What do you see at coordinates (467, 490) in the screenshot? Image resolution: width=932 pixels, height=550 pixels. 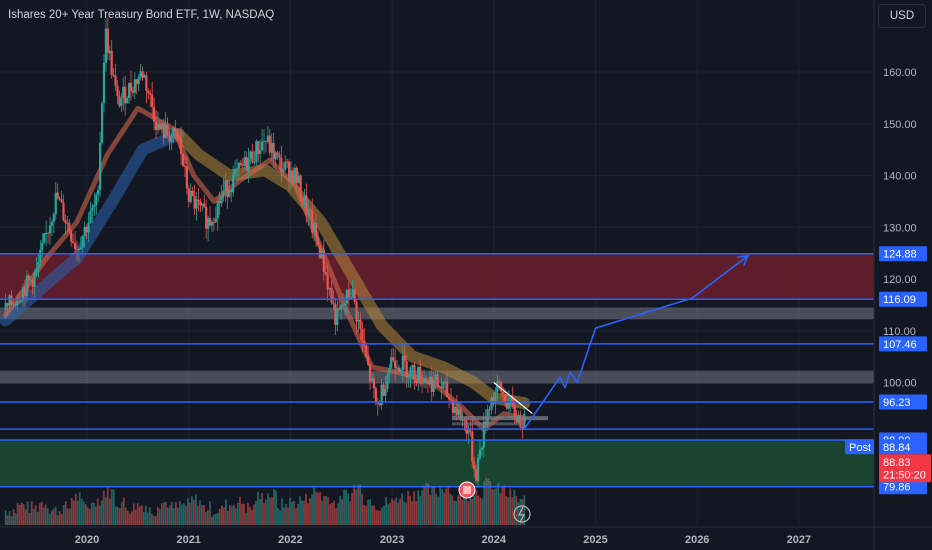 I see `earnings-marker-glyph` at bounding box center [467, 490].